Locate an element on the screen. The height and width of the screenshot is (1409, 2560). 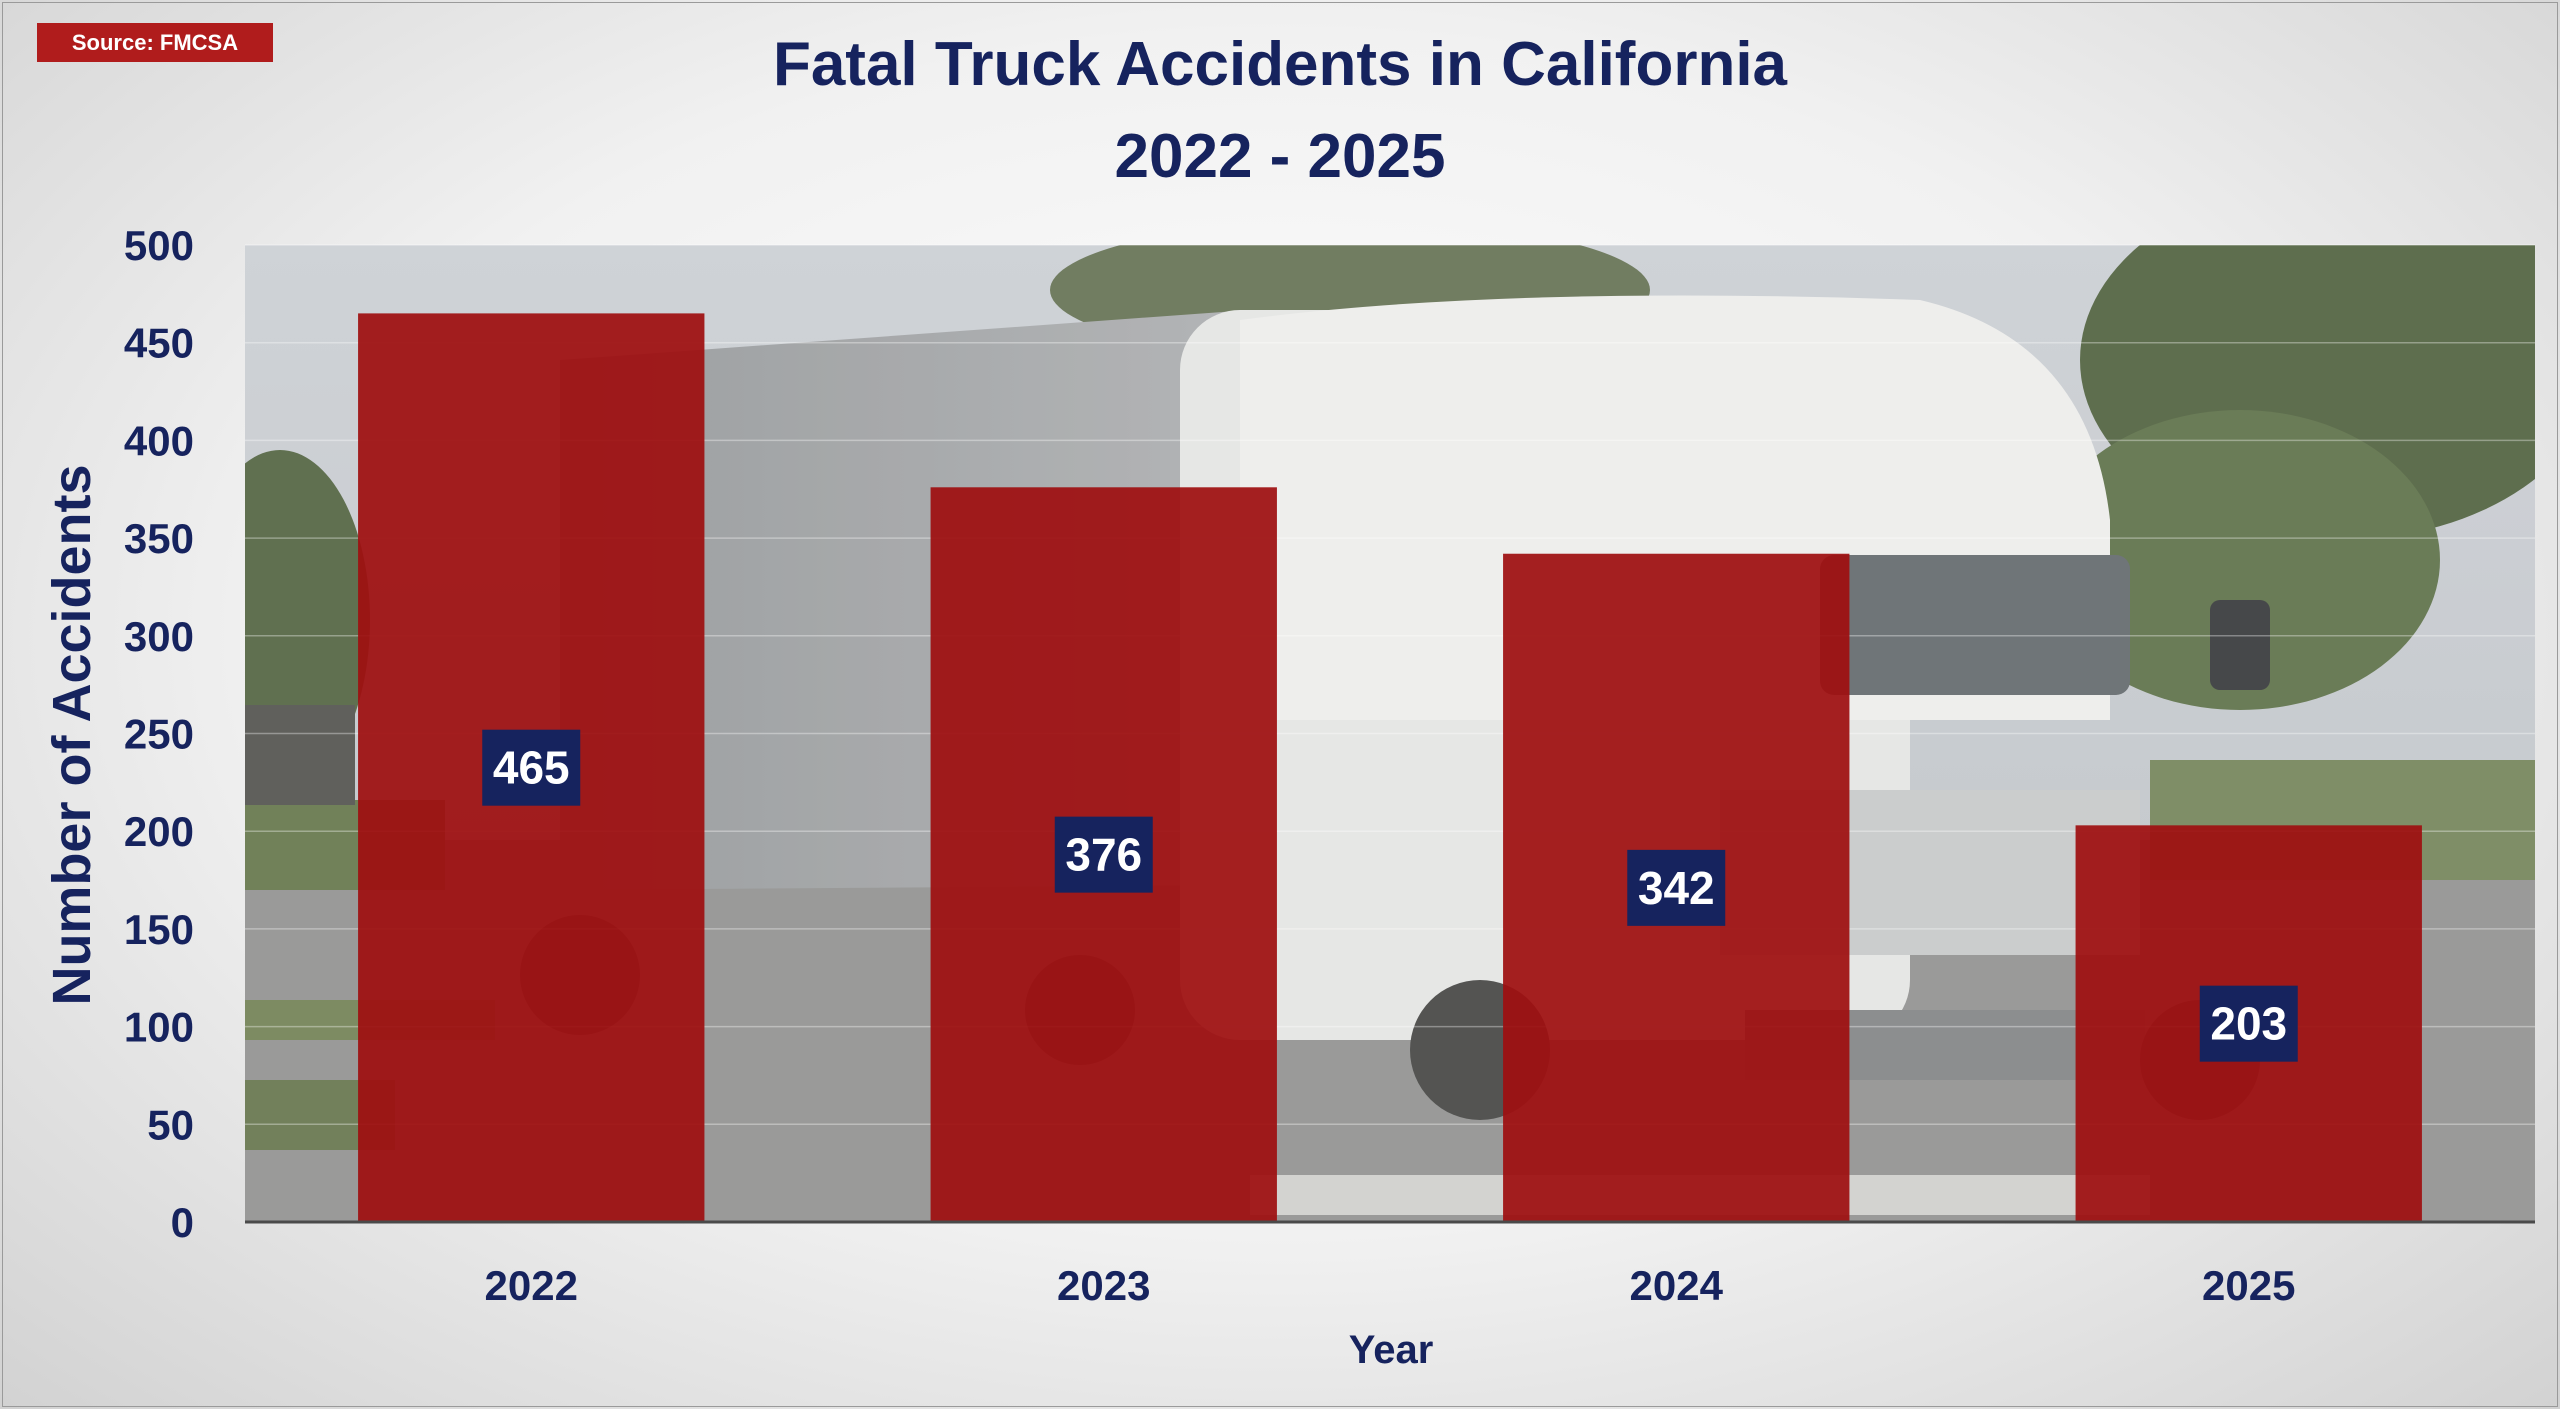
y-tick-label: 300 is located at coordinates (159, 636).